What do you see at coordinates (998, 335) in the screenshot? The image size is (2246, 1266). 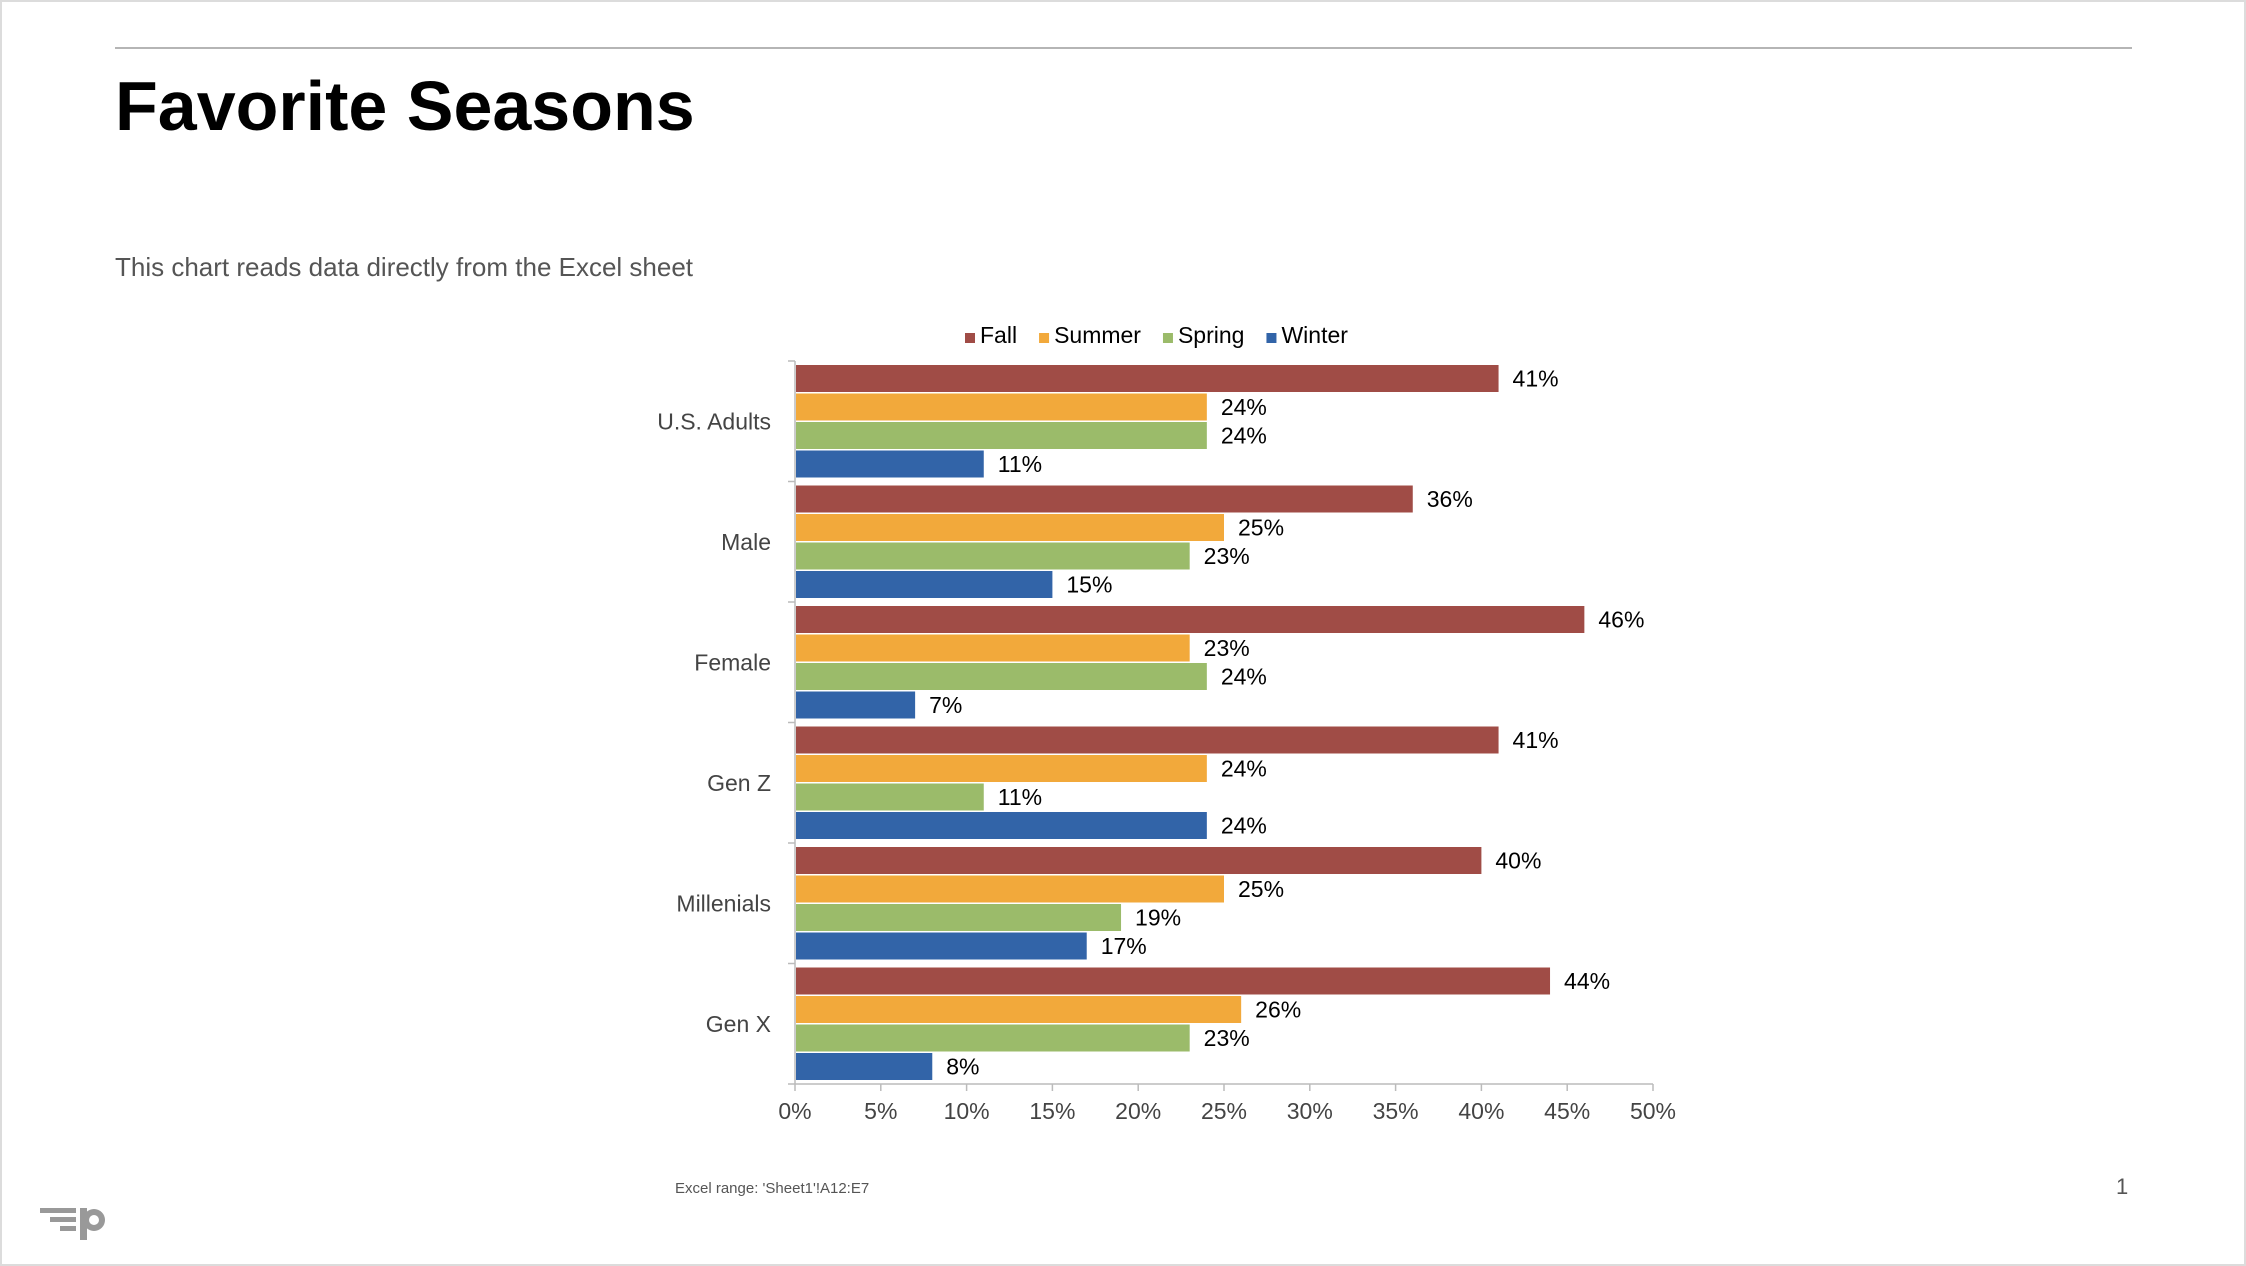 I see `legend-label-fall: Fall` at bounding box center [998, 335].